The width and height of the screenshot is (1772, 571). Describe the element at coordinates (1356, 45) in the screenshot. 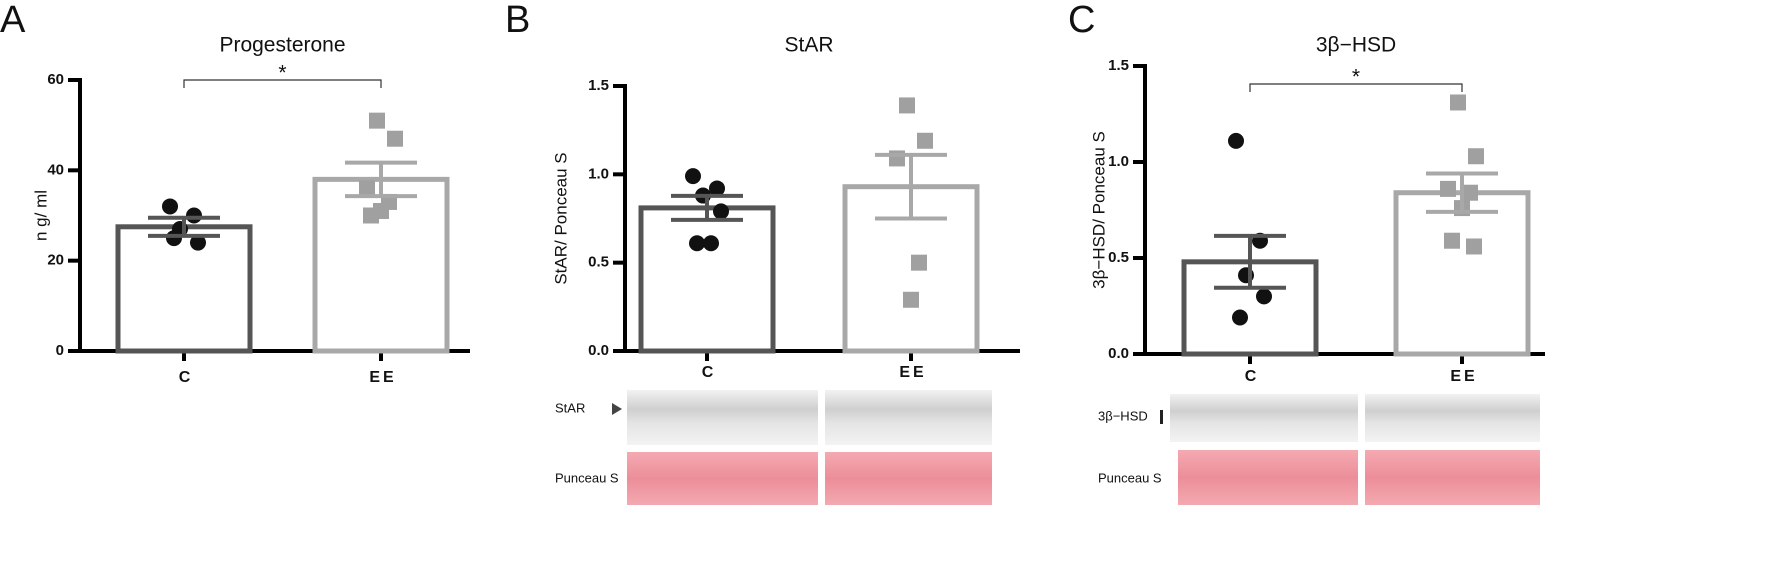

I see `chart-title: 3β−HSD` at that location.